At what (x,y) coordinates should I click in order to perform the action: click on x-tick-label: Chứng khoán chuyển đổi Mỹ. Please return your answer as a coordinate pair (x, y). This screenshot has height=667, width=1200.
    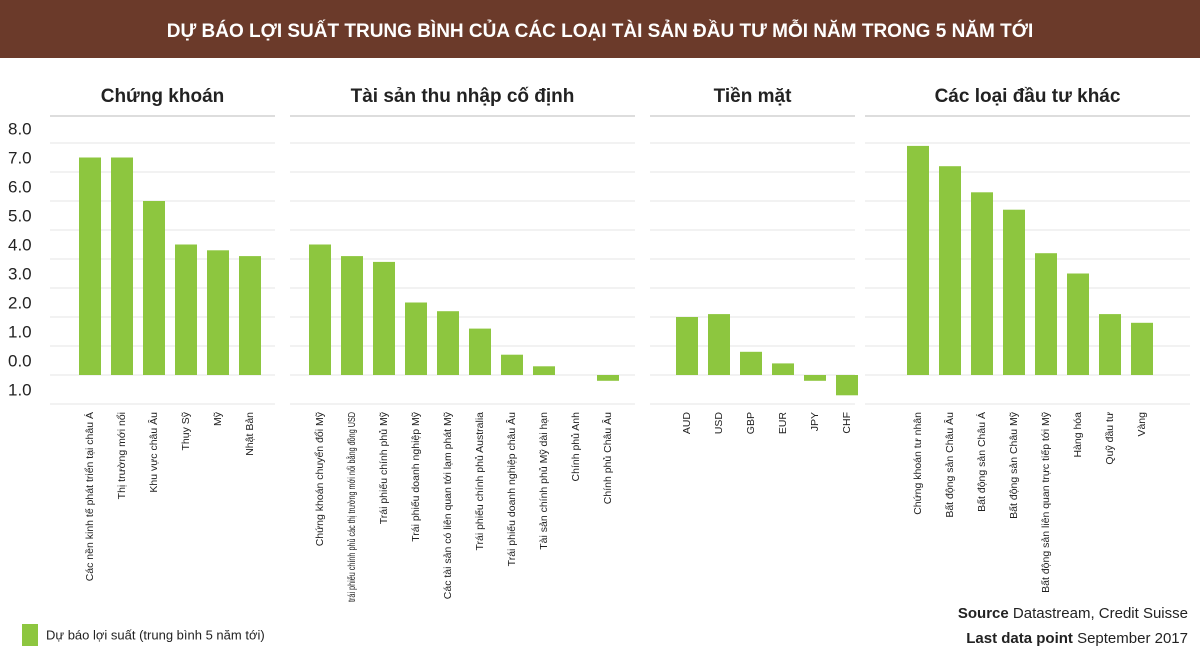
    Looking at the image, I should click on (320, 478).